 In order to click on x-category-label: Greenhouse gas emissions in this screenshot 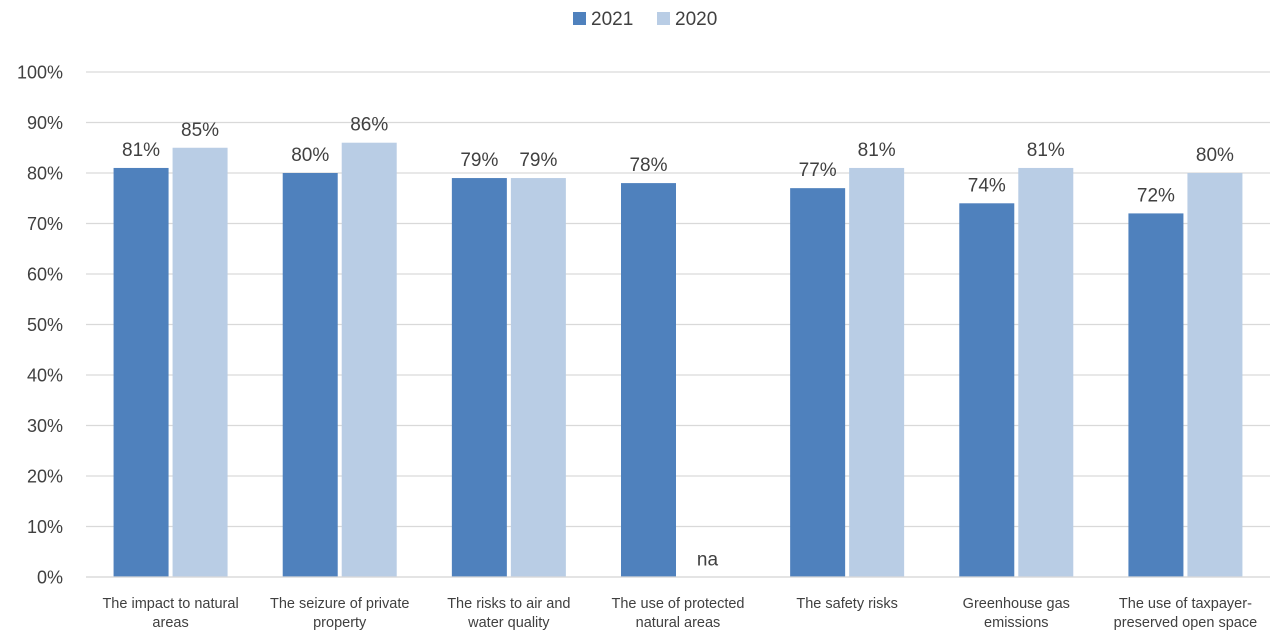, I will do `click(1016, 613)`.